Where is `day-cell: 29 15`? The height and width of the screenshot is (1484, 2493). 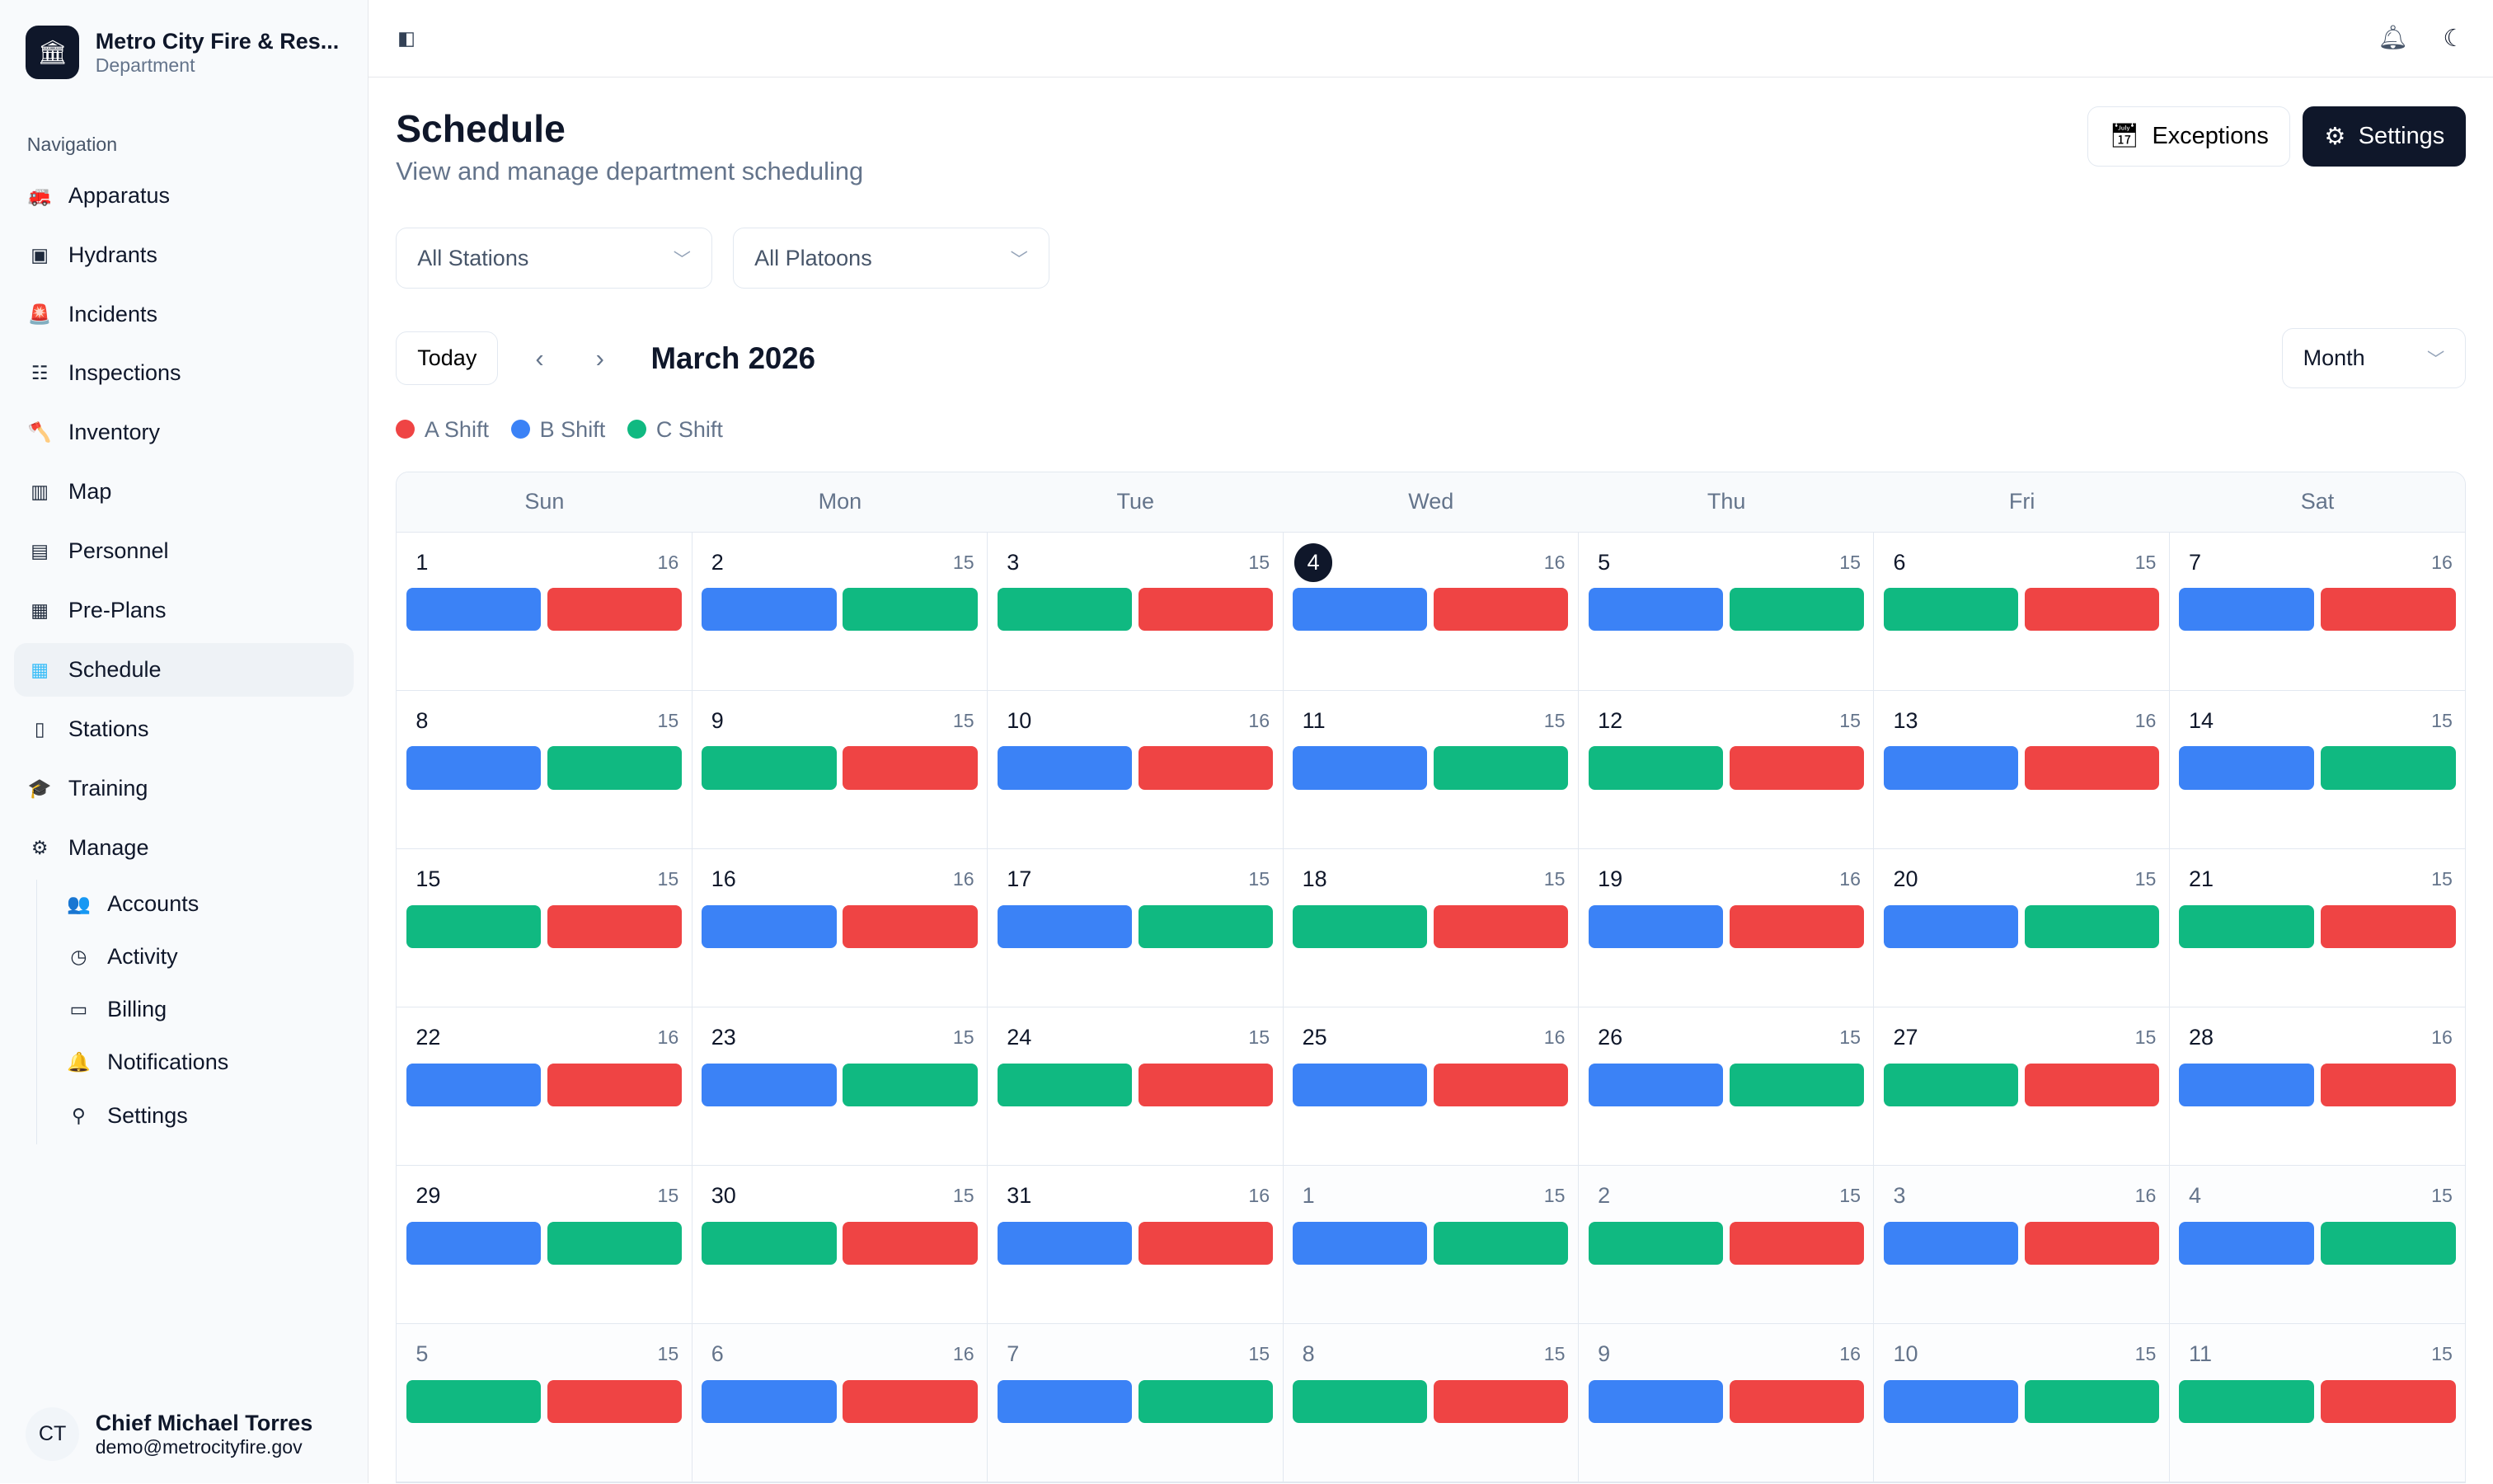
day-cell: 29 15 is located at coordinates (544, 1245).